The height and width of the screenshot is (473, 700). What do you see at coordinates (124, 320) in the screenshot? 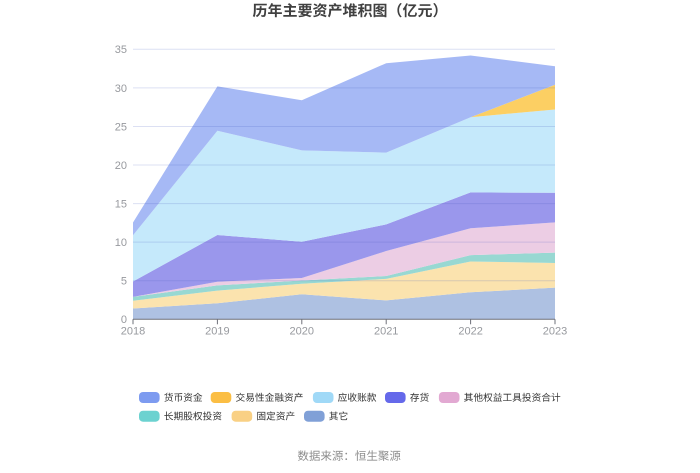
I see `svg-text: 0` at bounding box center [124, 320].